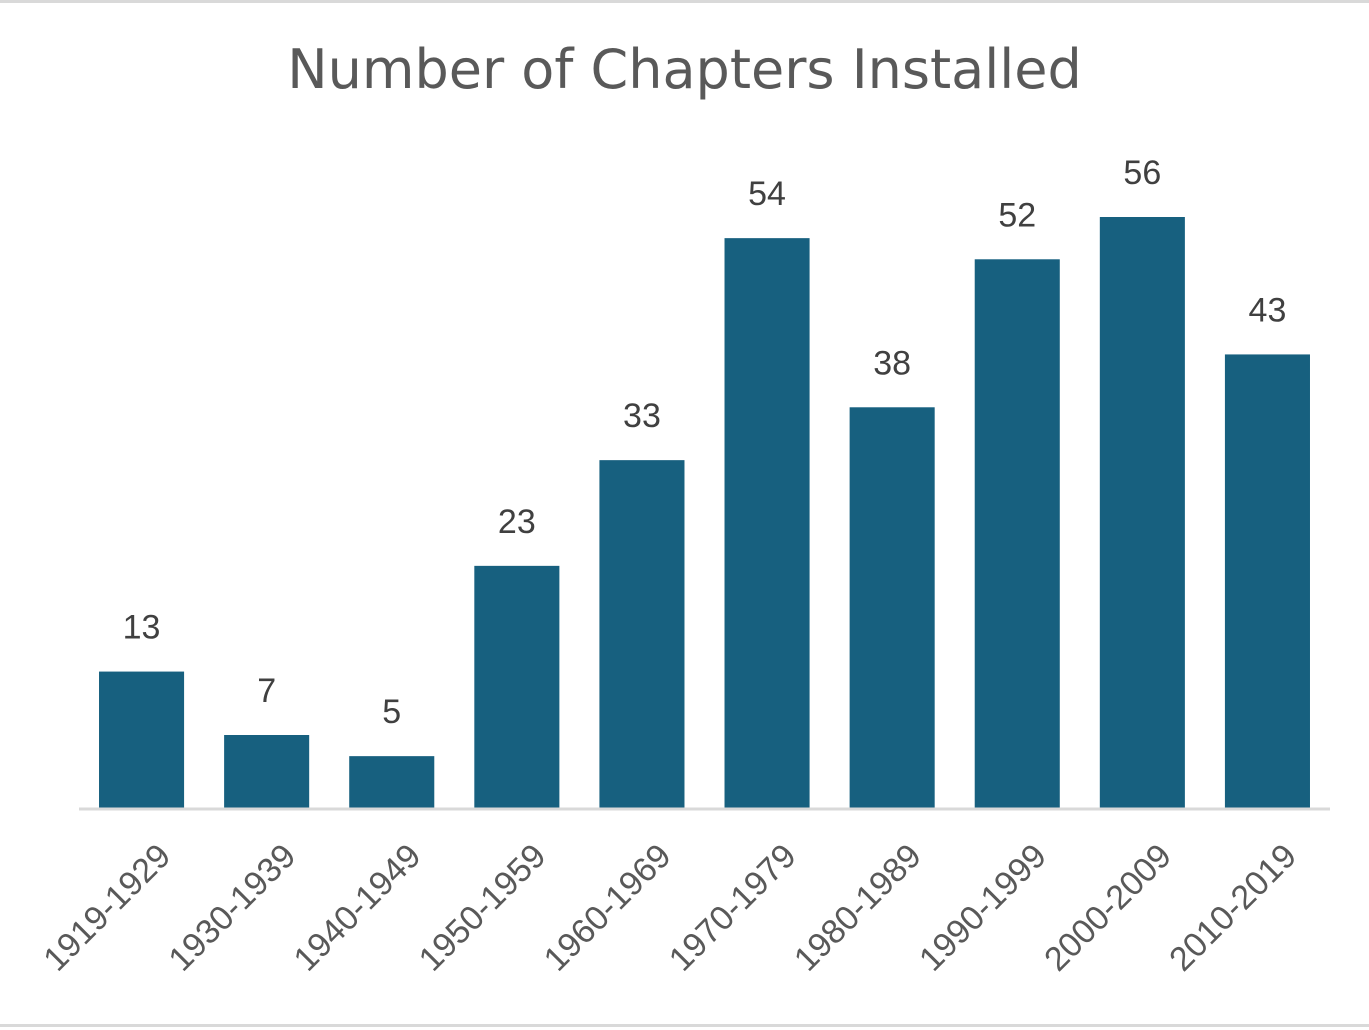 The image size is (1369, 1030). I want to click on data-label-1980-1989: 38, so click(892, 363).